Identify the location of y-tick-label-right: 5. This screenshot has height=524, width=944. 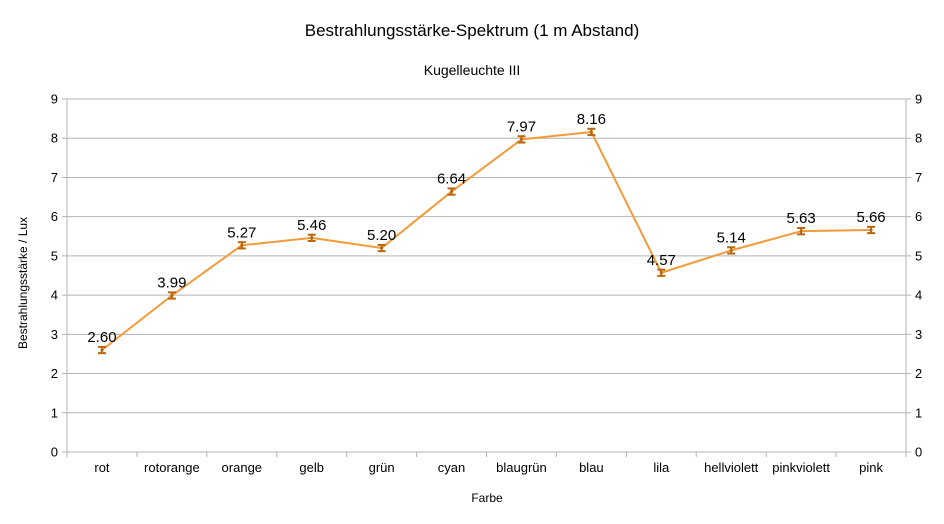
(918, 255).